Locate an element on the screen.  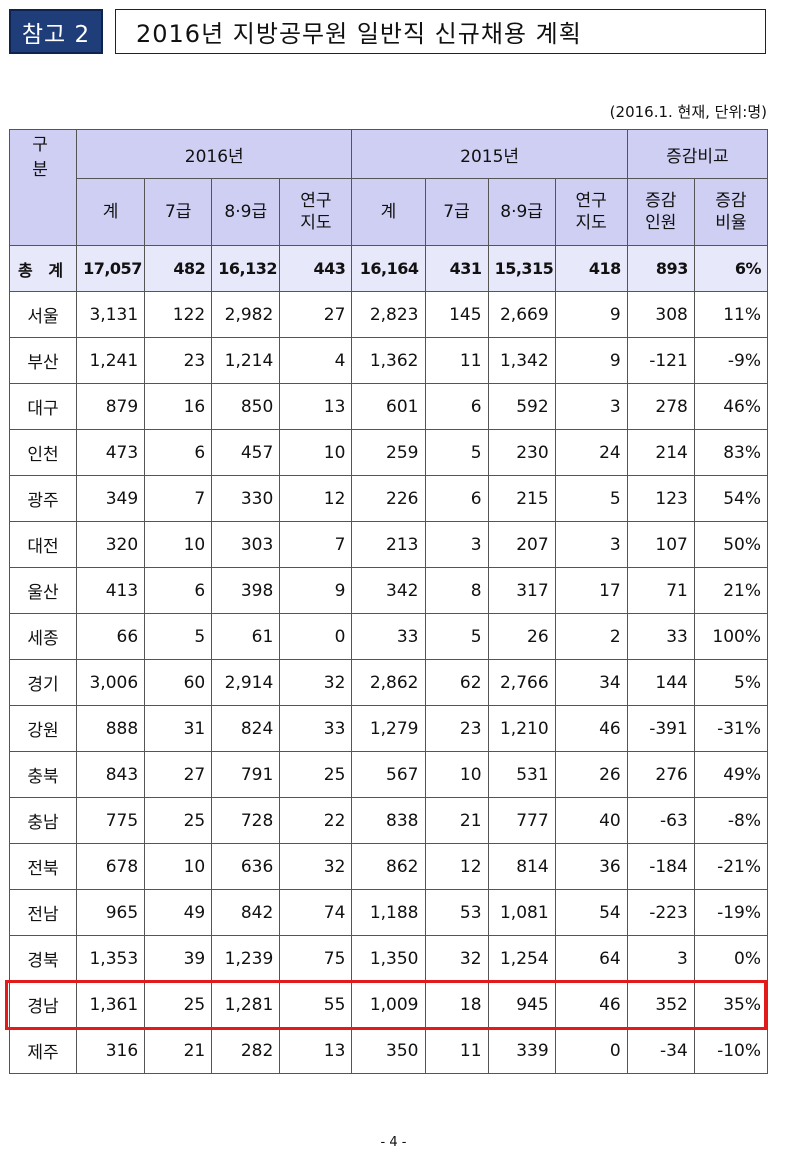
row-label: 강원 is located at coordinates (43, 728).